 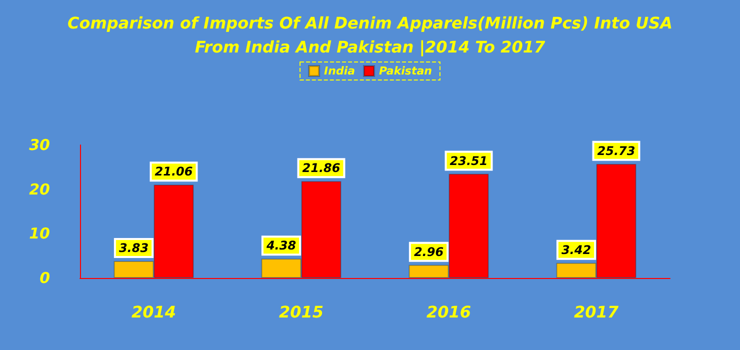 I want to click on y-tick-label: 30, so click(x=39, y=145).